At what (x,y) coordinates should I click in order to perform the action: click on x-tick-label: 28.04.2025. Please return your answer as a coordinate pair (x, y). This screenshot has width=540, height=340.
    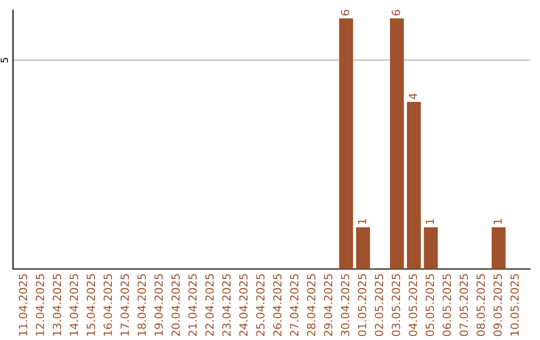
    Looking at the image, I should click on (311, 305).